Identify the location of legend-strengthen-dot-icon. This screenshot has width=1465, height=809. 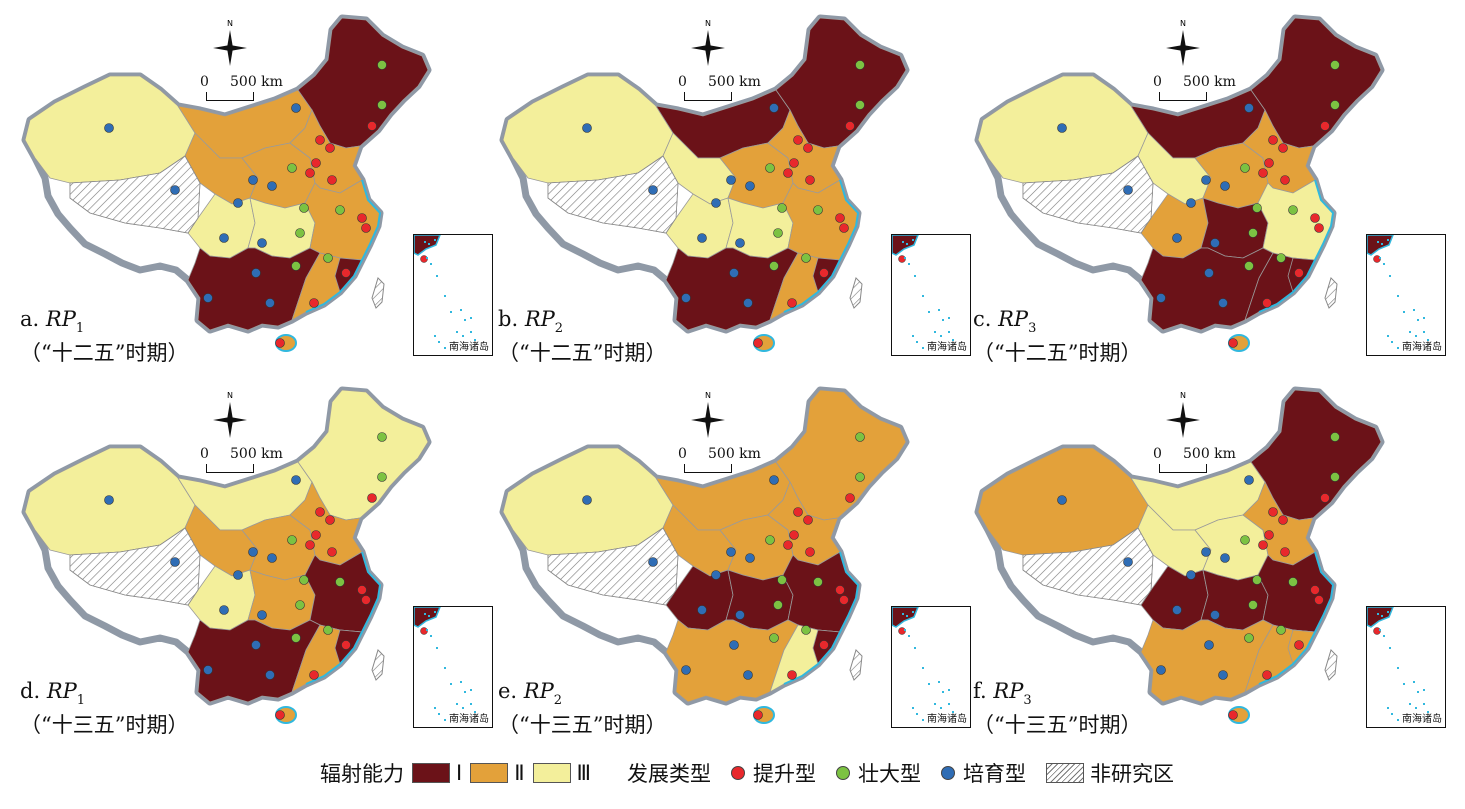
(843, 773).